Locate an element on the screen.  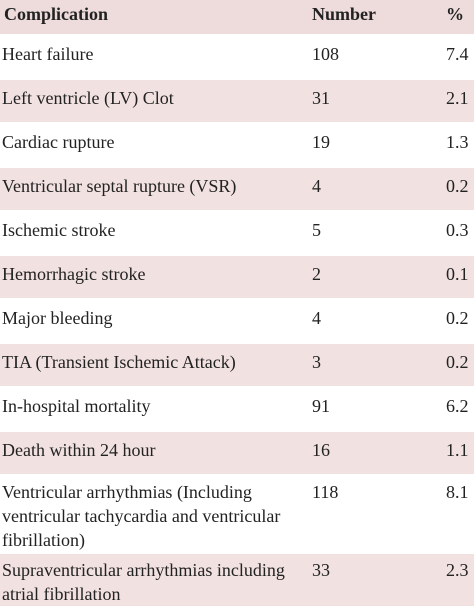
table-row: Hemorrhagic stroke 2 0.1 is located at coordinates (237, 278).